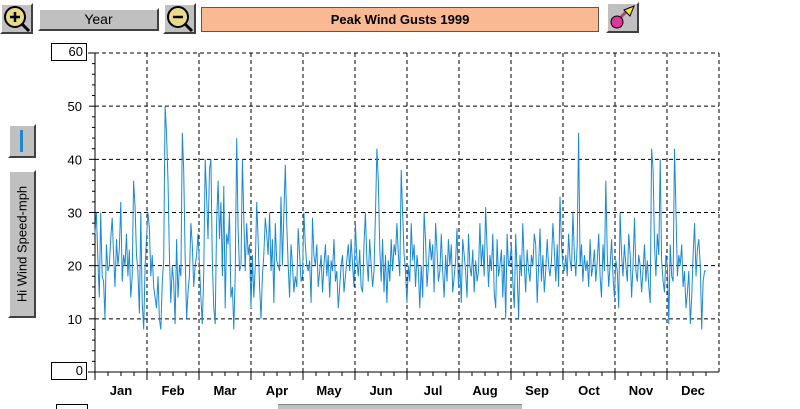  I want to click on paint-tool-icon, so click(622, 17).